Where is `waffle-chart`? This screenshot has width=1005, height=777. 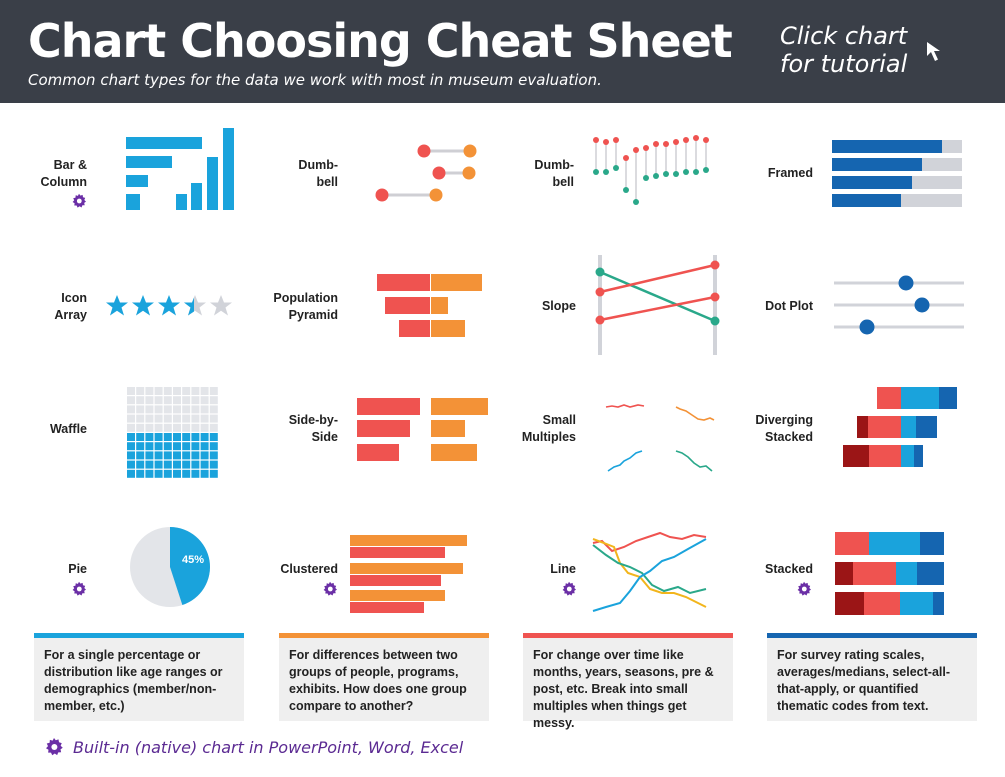 waffle-chart is located at coordinates (173, 433).